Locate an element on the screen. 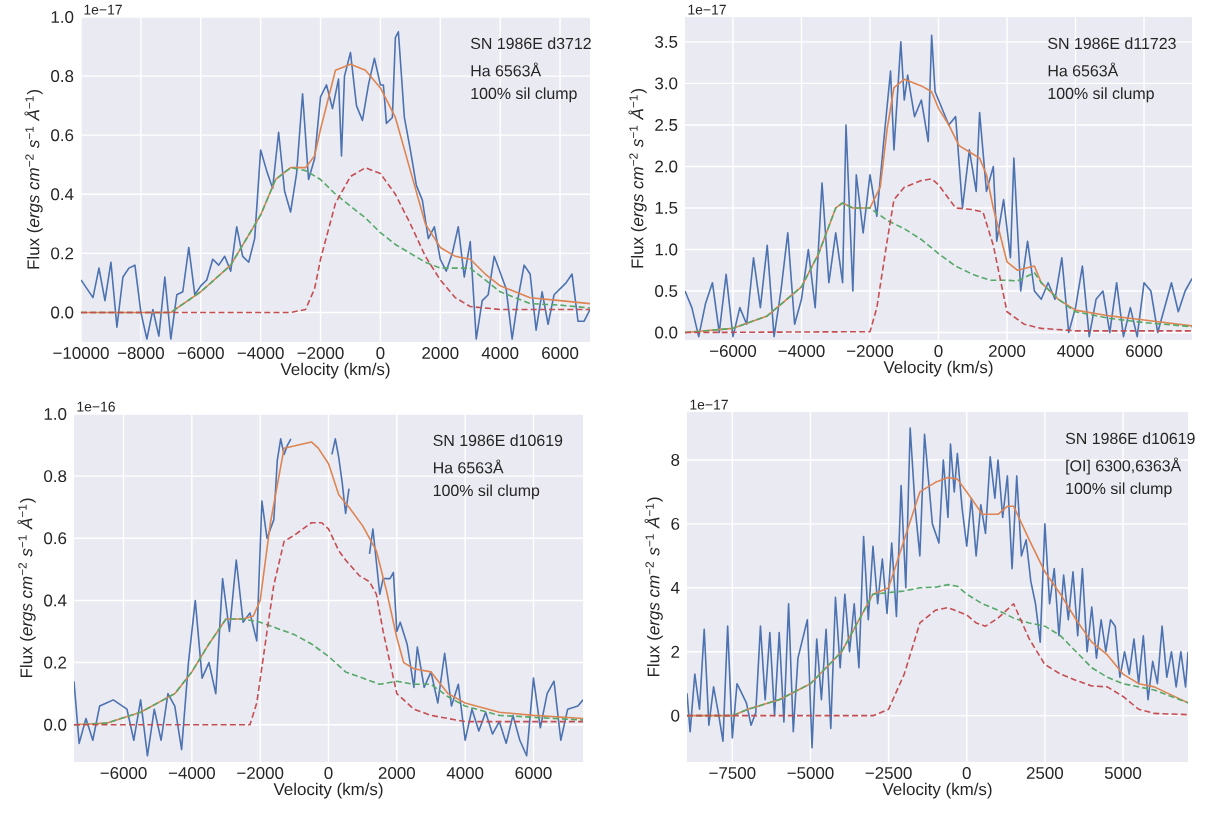  y-tick-label: 0 is located at coordinates (675, 715).